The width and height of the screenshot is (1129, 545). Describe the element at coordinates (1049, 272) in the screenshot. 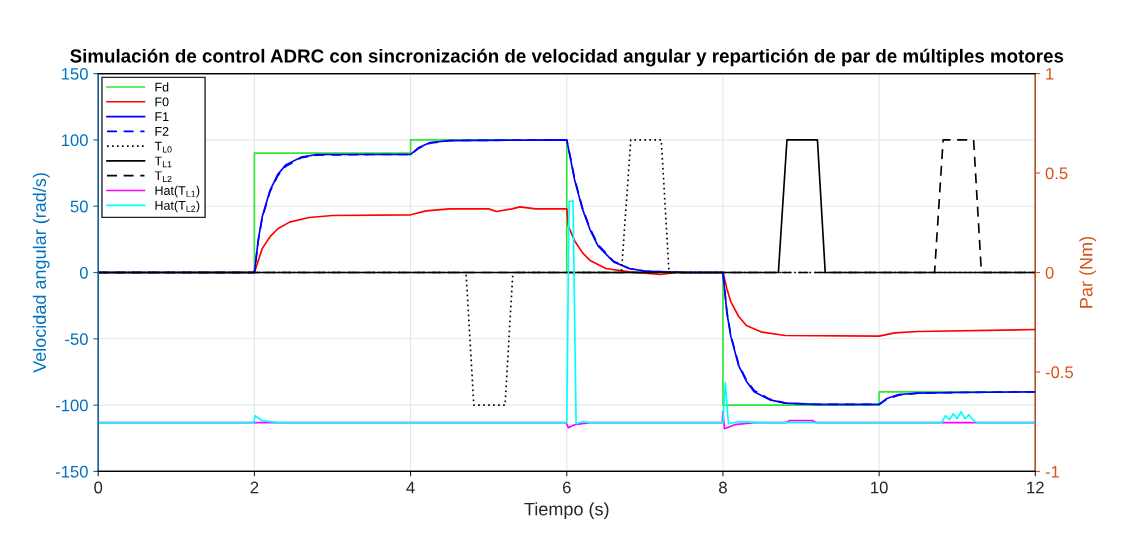

I see `y2-tick-label: 0` at that location.